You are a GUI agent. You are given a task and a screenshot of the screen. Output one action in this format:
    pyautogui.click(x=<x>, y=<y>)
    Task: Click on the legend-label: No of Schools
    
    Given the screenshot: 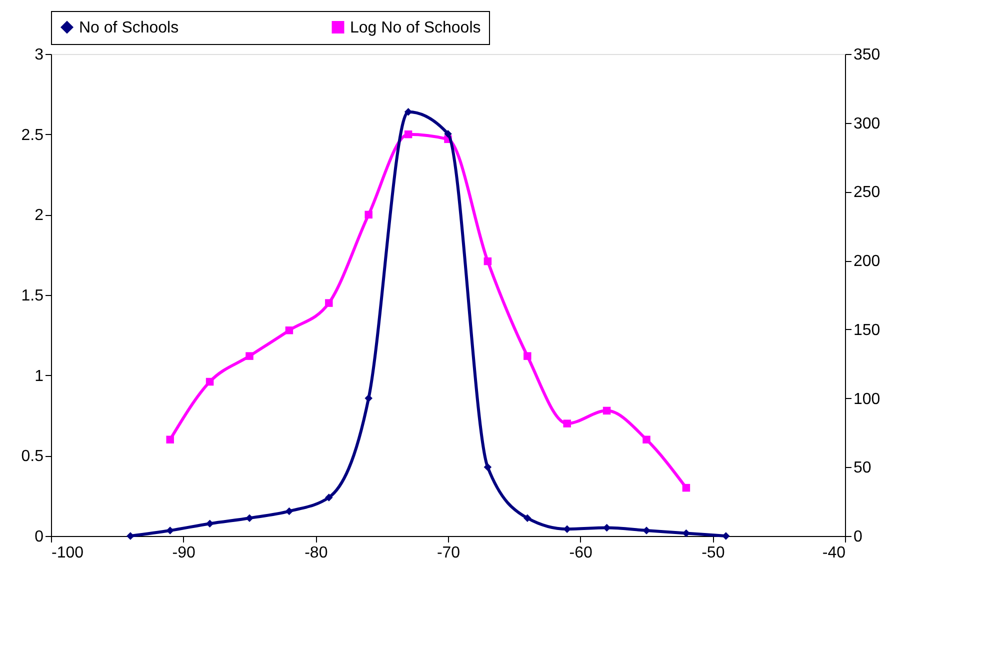 What is the action you would take?
    pyautogui.click(x=129, y=27)
    